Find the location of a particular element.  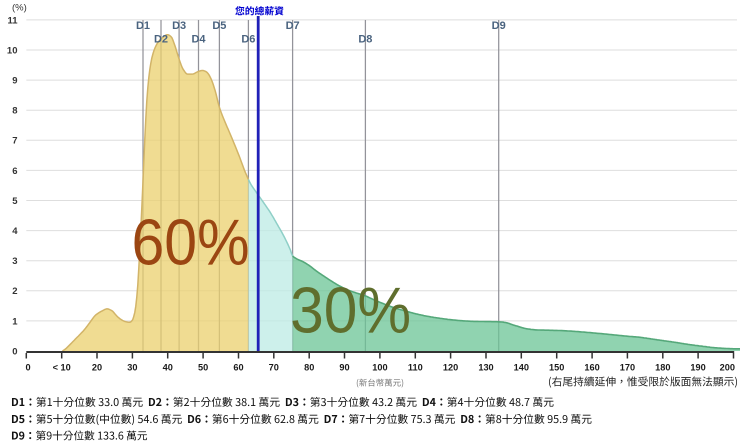

svg-text: 30% is located at coordinates (350, 311).